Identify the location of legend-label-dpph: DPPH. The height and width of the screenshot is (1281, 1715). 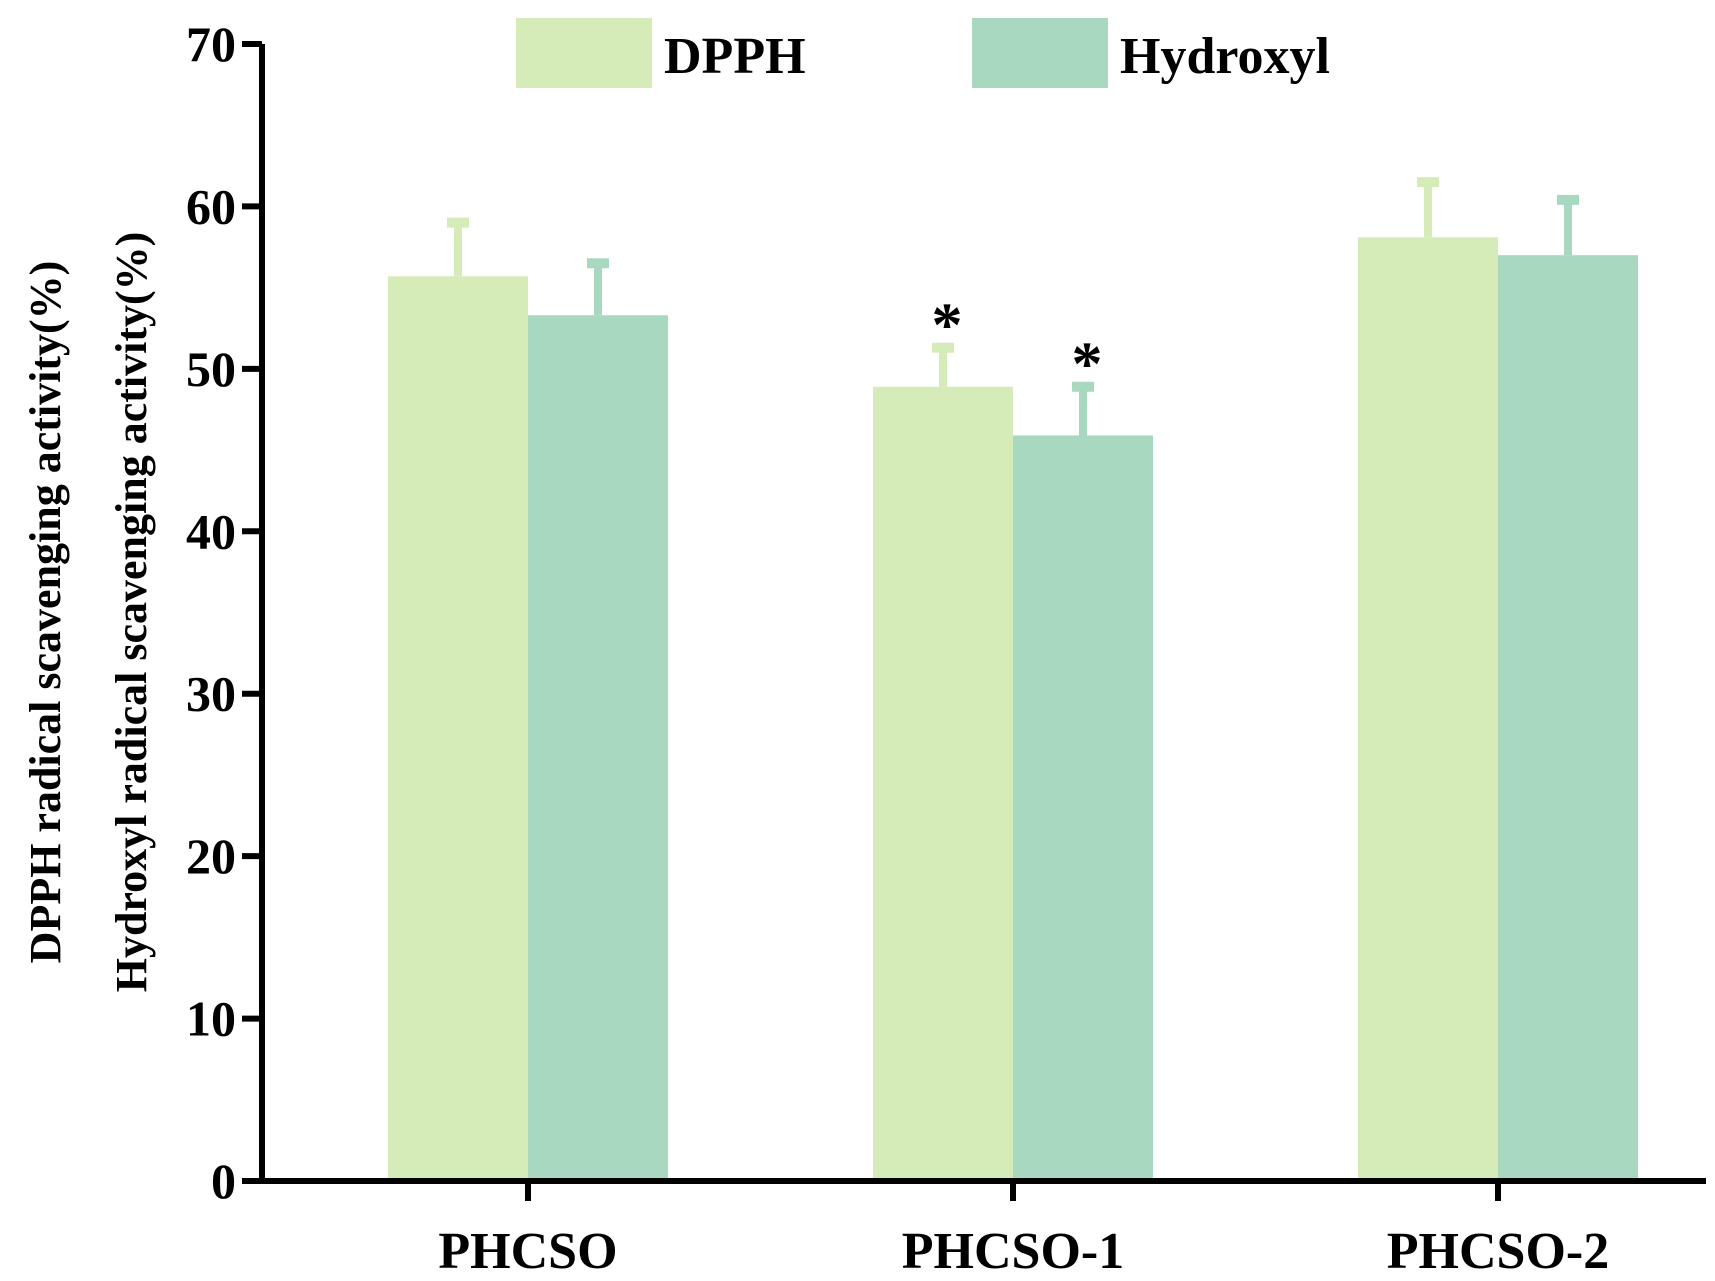
(735, 56).